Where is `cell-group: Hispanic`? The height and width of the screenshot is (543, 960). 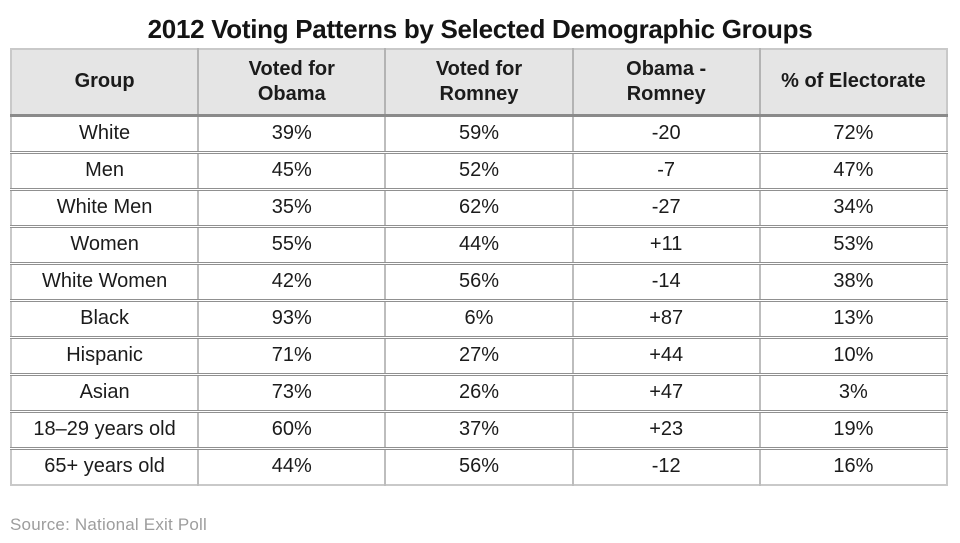 cell-group: Hispanic is located at coordinates (105, 356).